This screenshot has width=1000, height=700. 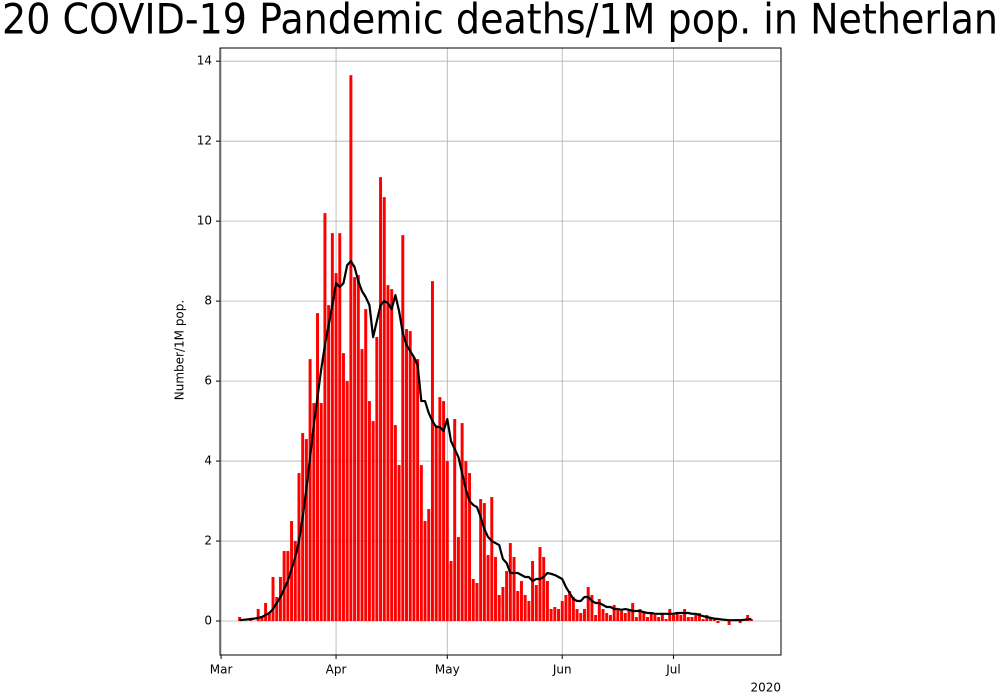 What do you see at coordinates (672, 670) in the screenshot?
I see `x-tick-label: Jul` at bounding box center [672, 670].